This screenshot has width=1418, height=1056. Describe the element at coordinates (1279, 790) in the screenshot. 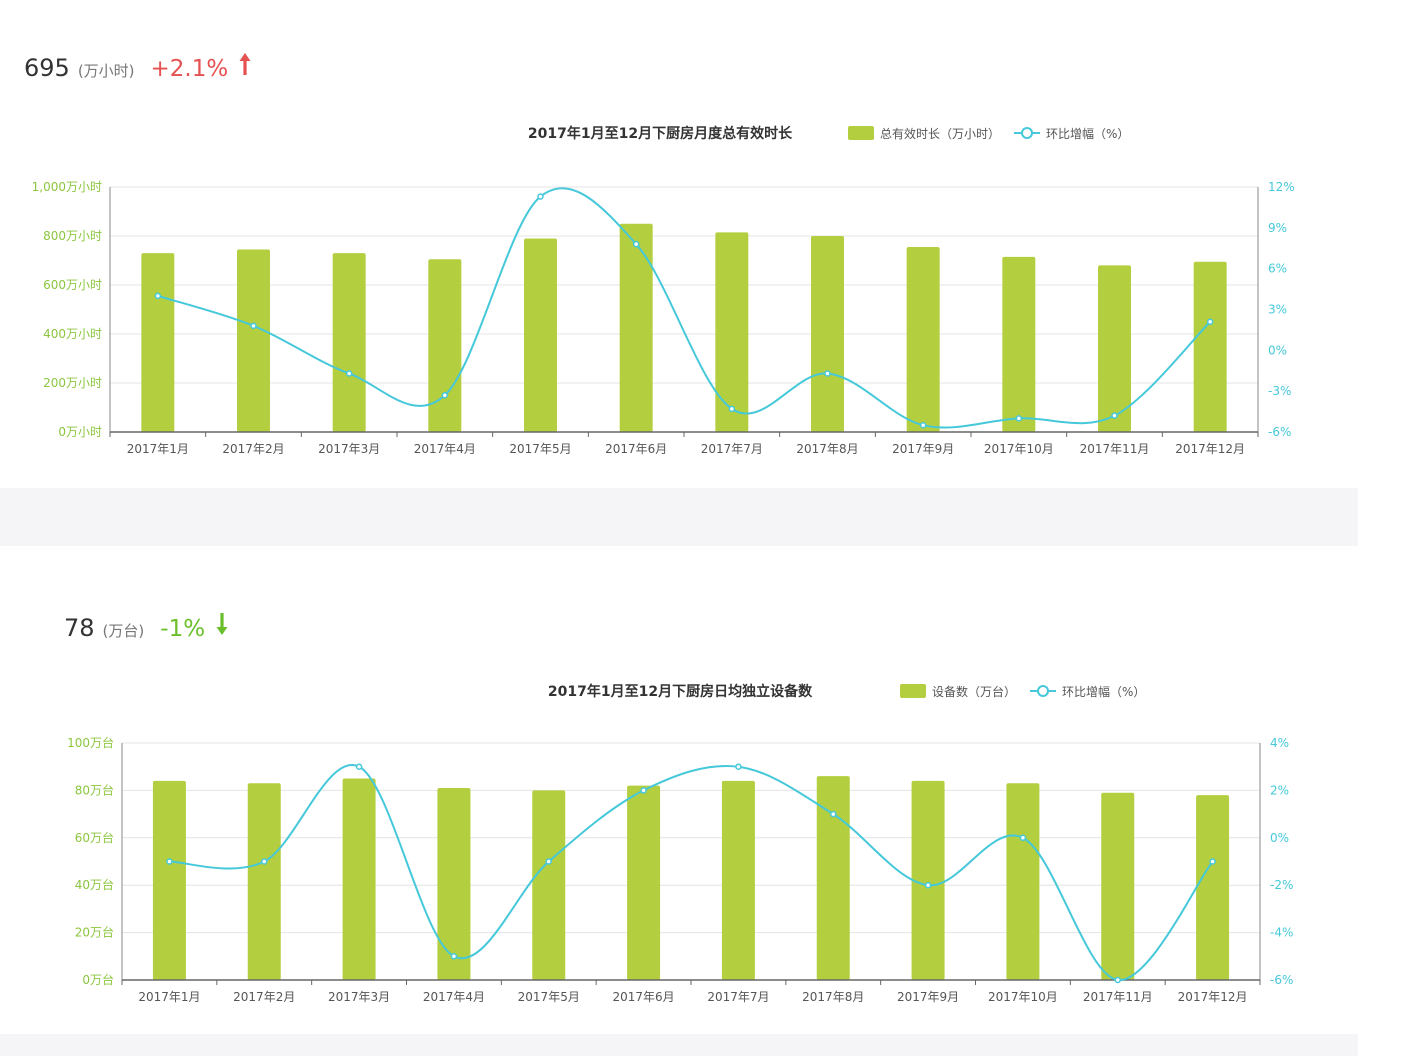

I see `right-axis-tick-label: 2%` at that location.